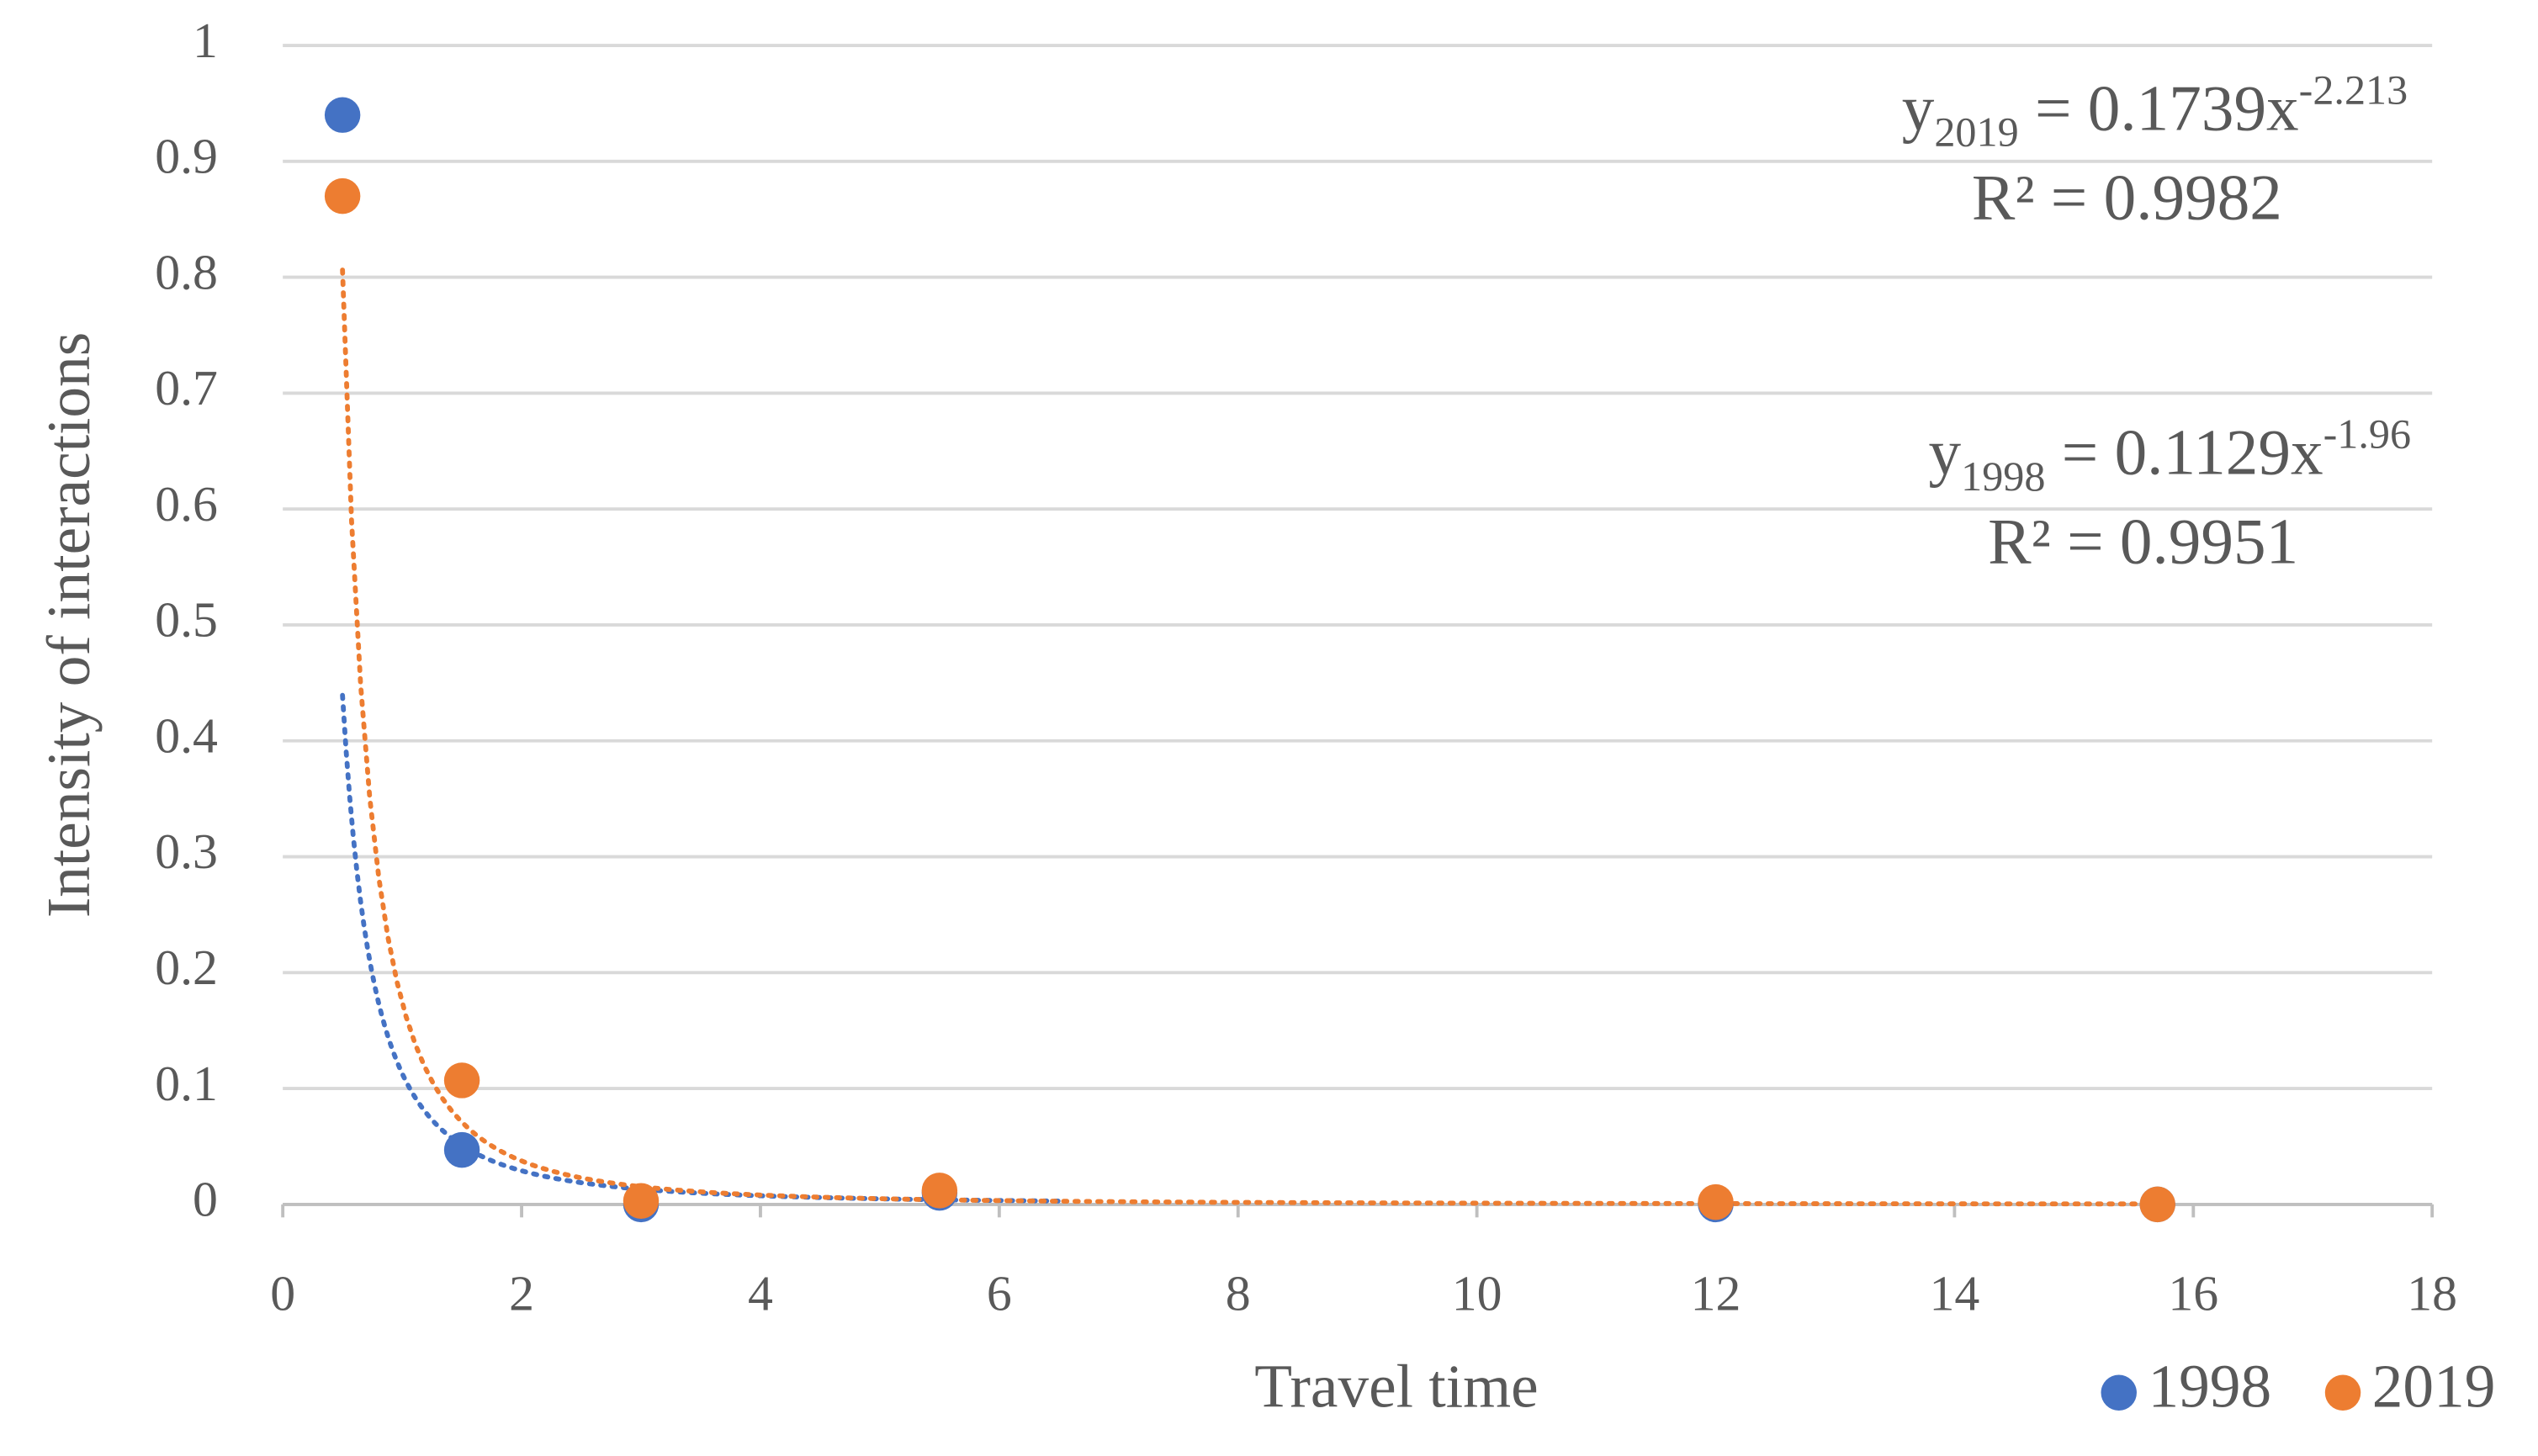 The image size is (2538, 1456). What do you see at coordinates (187, 620) in the screenshot?
I see `y-tick-label: 0.5` at bounding box center [187, 620].